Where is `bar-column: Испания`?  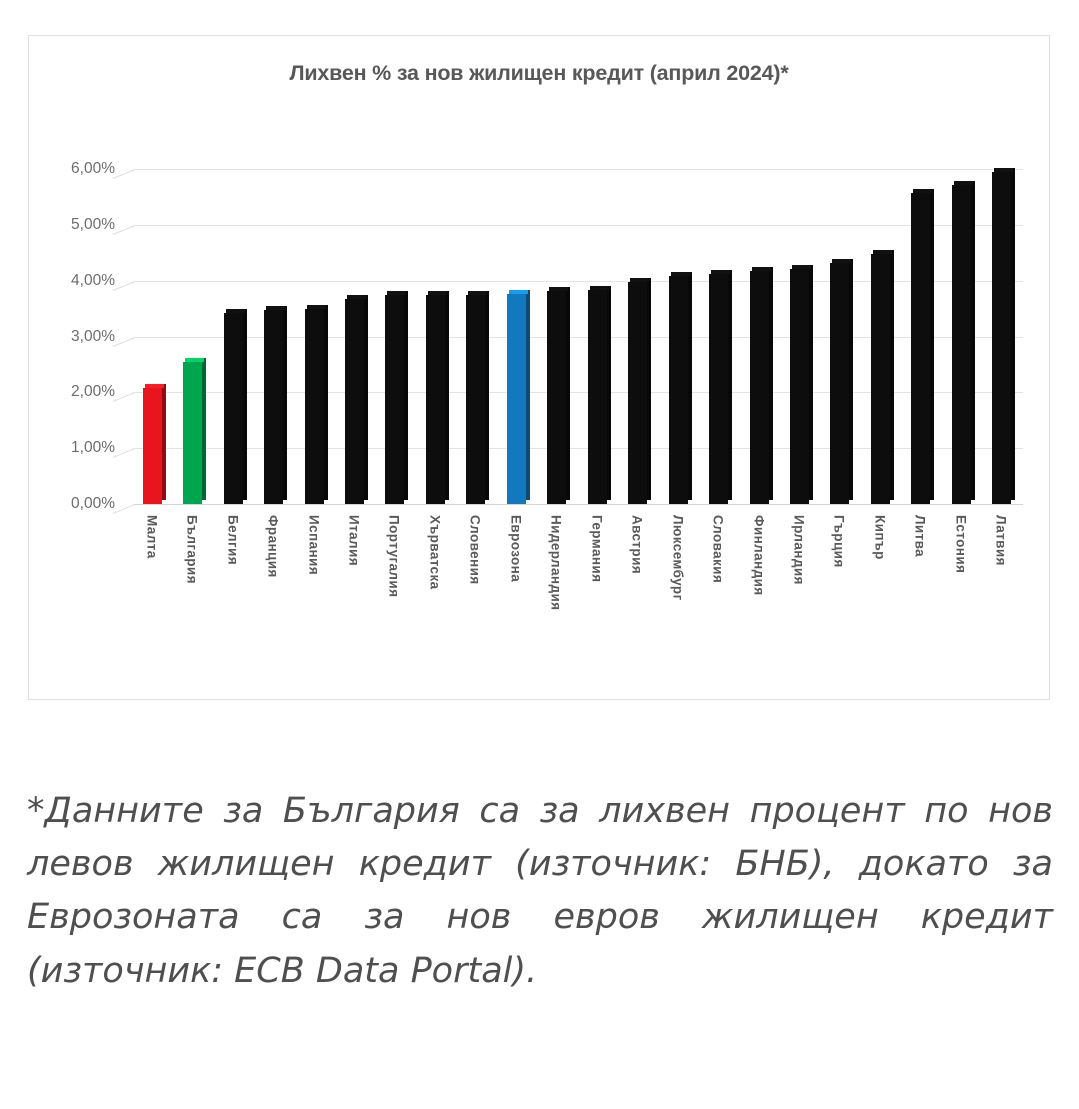
bar-column: Испания is located at coordinates (316, 439).